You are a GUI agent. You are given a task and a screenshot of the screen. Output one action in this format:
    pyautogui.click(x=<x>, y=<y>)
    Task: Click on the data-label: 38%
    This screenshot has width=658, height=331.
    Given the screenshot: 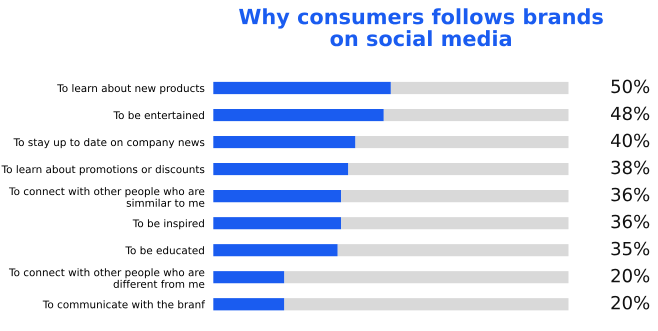 What is the action you would take?
    pyautogui.click(x=630, y=167)
    